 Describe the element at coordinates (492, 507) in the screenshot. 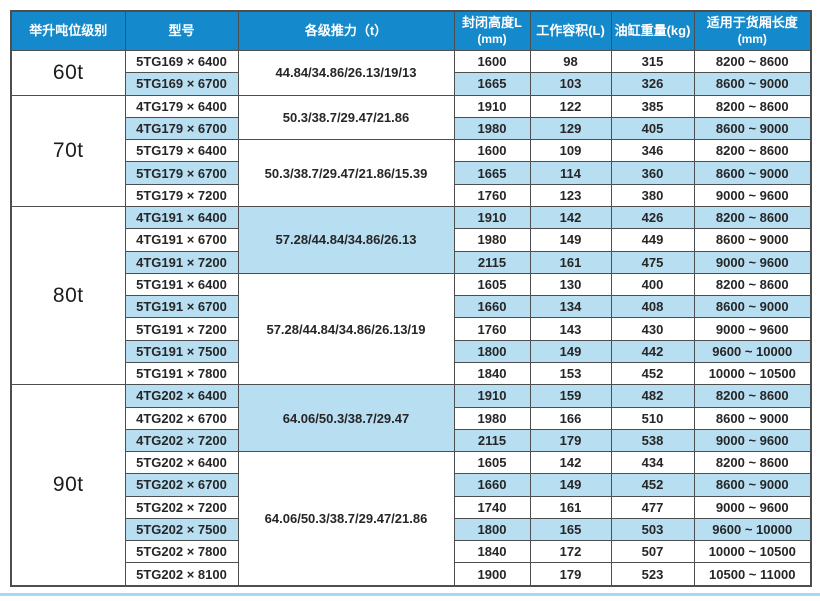

I see `closed-height-cell: 1740` at that location.